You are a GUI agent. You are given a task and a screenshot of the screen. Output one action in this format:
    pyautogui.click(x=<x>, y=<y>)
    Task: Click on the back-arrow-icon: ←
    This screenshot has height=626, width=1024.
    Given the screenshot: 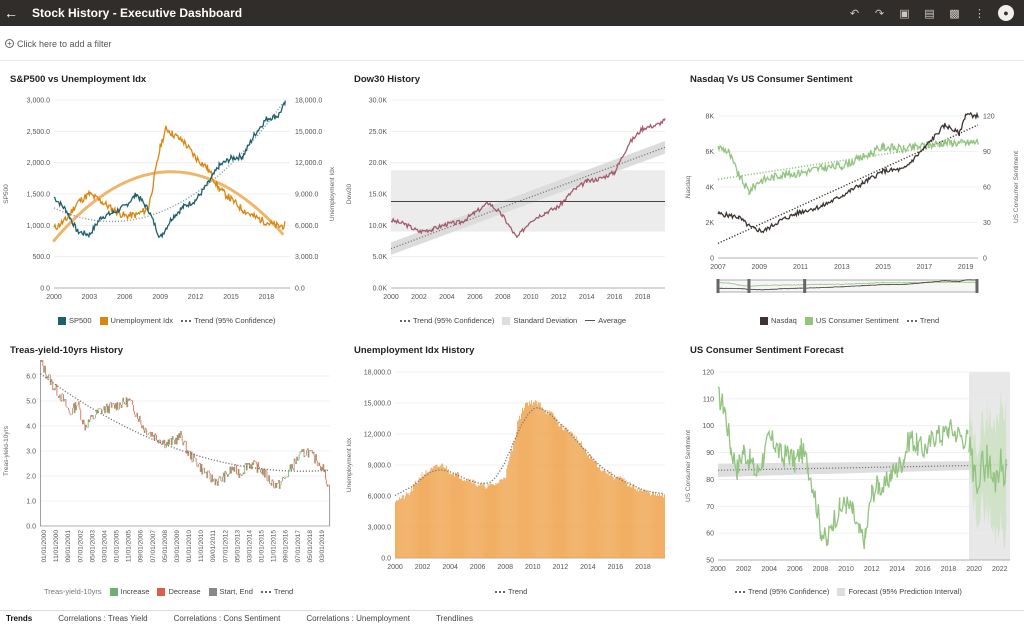 What is the action you would take?
    pyautogui.click(x=11, y=13)
    